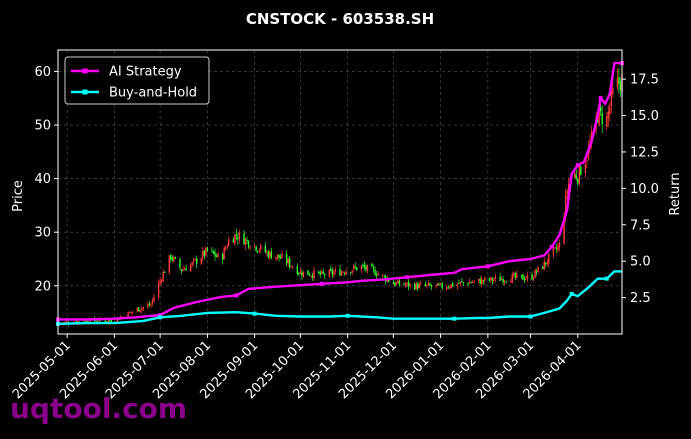 This screenshot has height=439, width=691. What do you see at coordinates (640, 225) in the screenshot?
I see `y2-tick-label: 7.5` at bounding box center [640, 225].